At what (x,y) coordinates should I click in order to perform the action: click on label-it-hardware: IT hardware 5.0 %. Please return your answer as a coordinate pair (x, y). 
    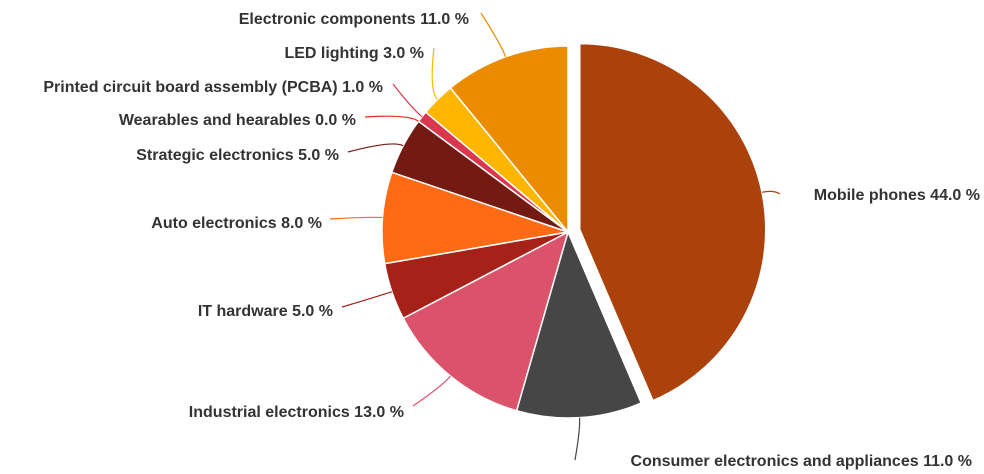
    Looking at the image, I should click on (265, 311).